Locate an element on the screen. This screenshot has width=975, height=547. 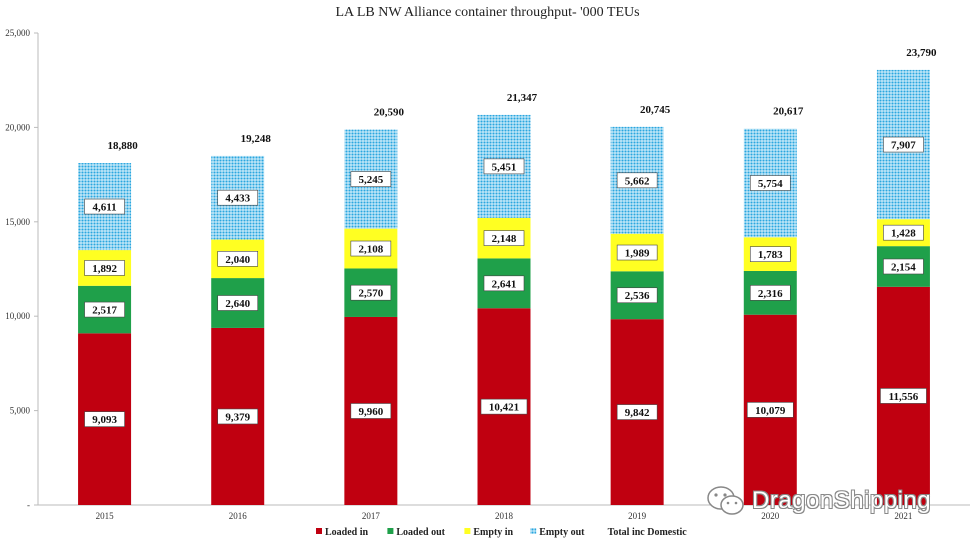
total-label: 18,880 is located at coordinates (122, 146).